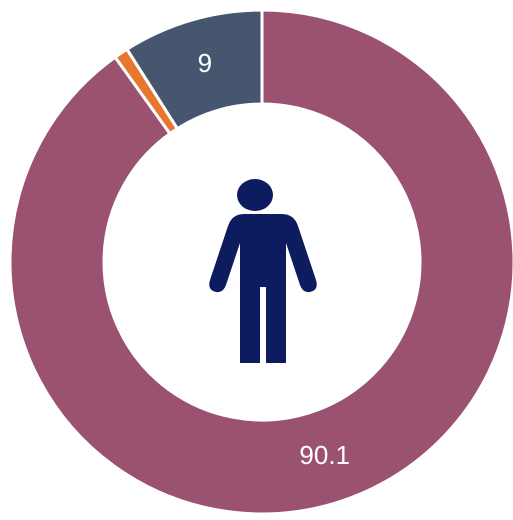  I want to click on person-icon, so click(263, 271).